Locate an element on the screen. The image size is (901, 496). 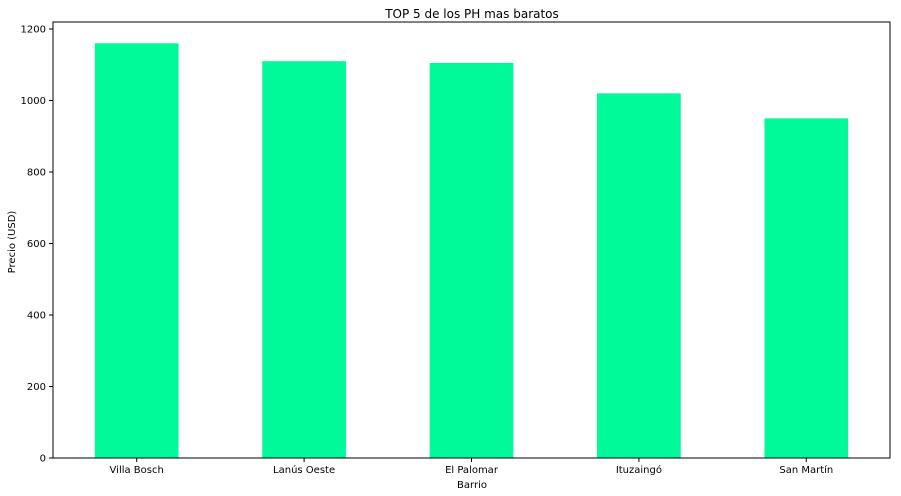
x-tick-label-0: Villa Bosch is located at coordinates (137, 470).